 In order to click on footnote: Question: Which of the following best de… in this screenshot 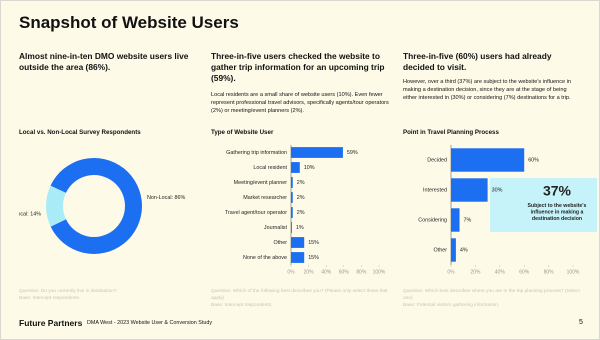, I will do `click(301, 299)`.